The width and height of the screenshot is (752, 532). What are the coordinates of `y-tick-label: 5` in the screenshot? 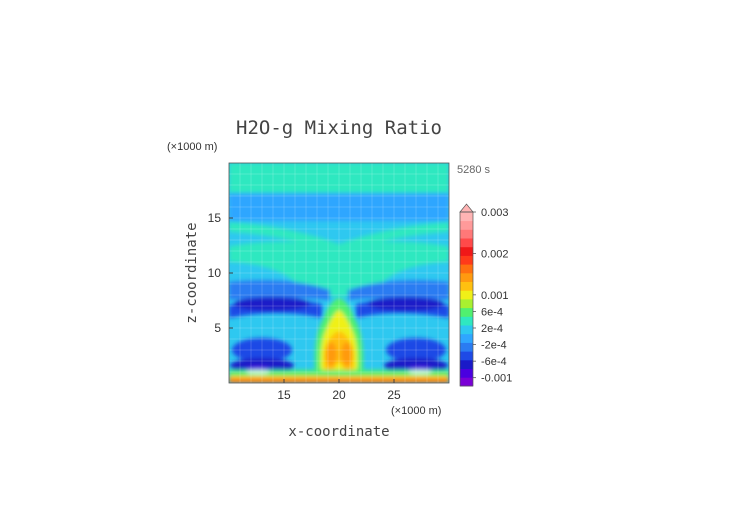 It's located at (217, 328).